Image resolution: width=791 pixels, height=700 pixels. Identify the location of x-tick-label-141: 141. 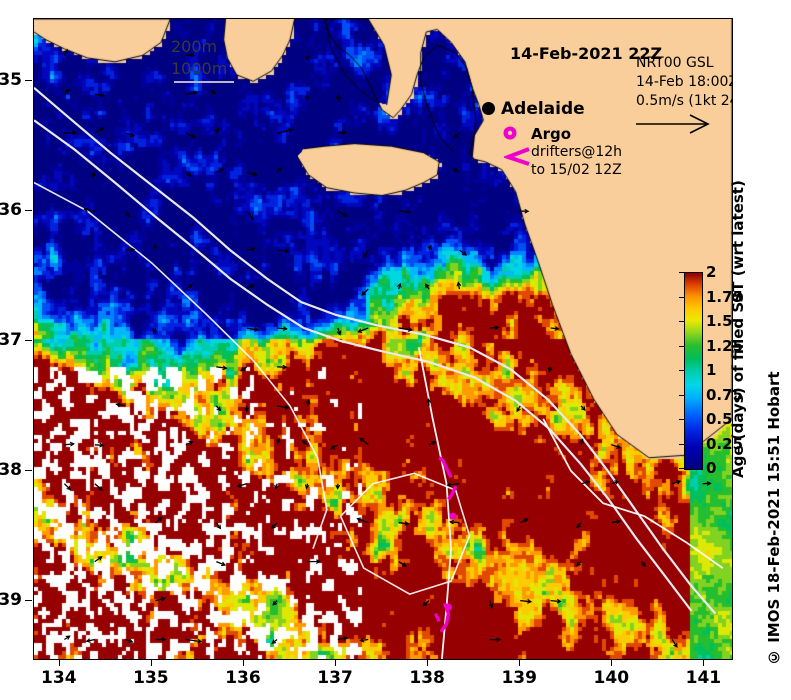
(703, 678).